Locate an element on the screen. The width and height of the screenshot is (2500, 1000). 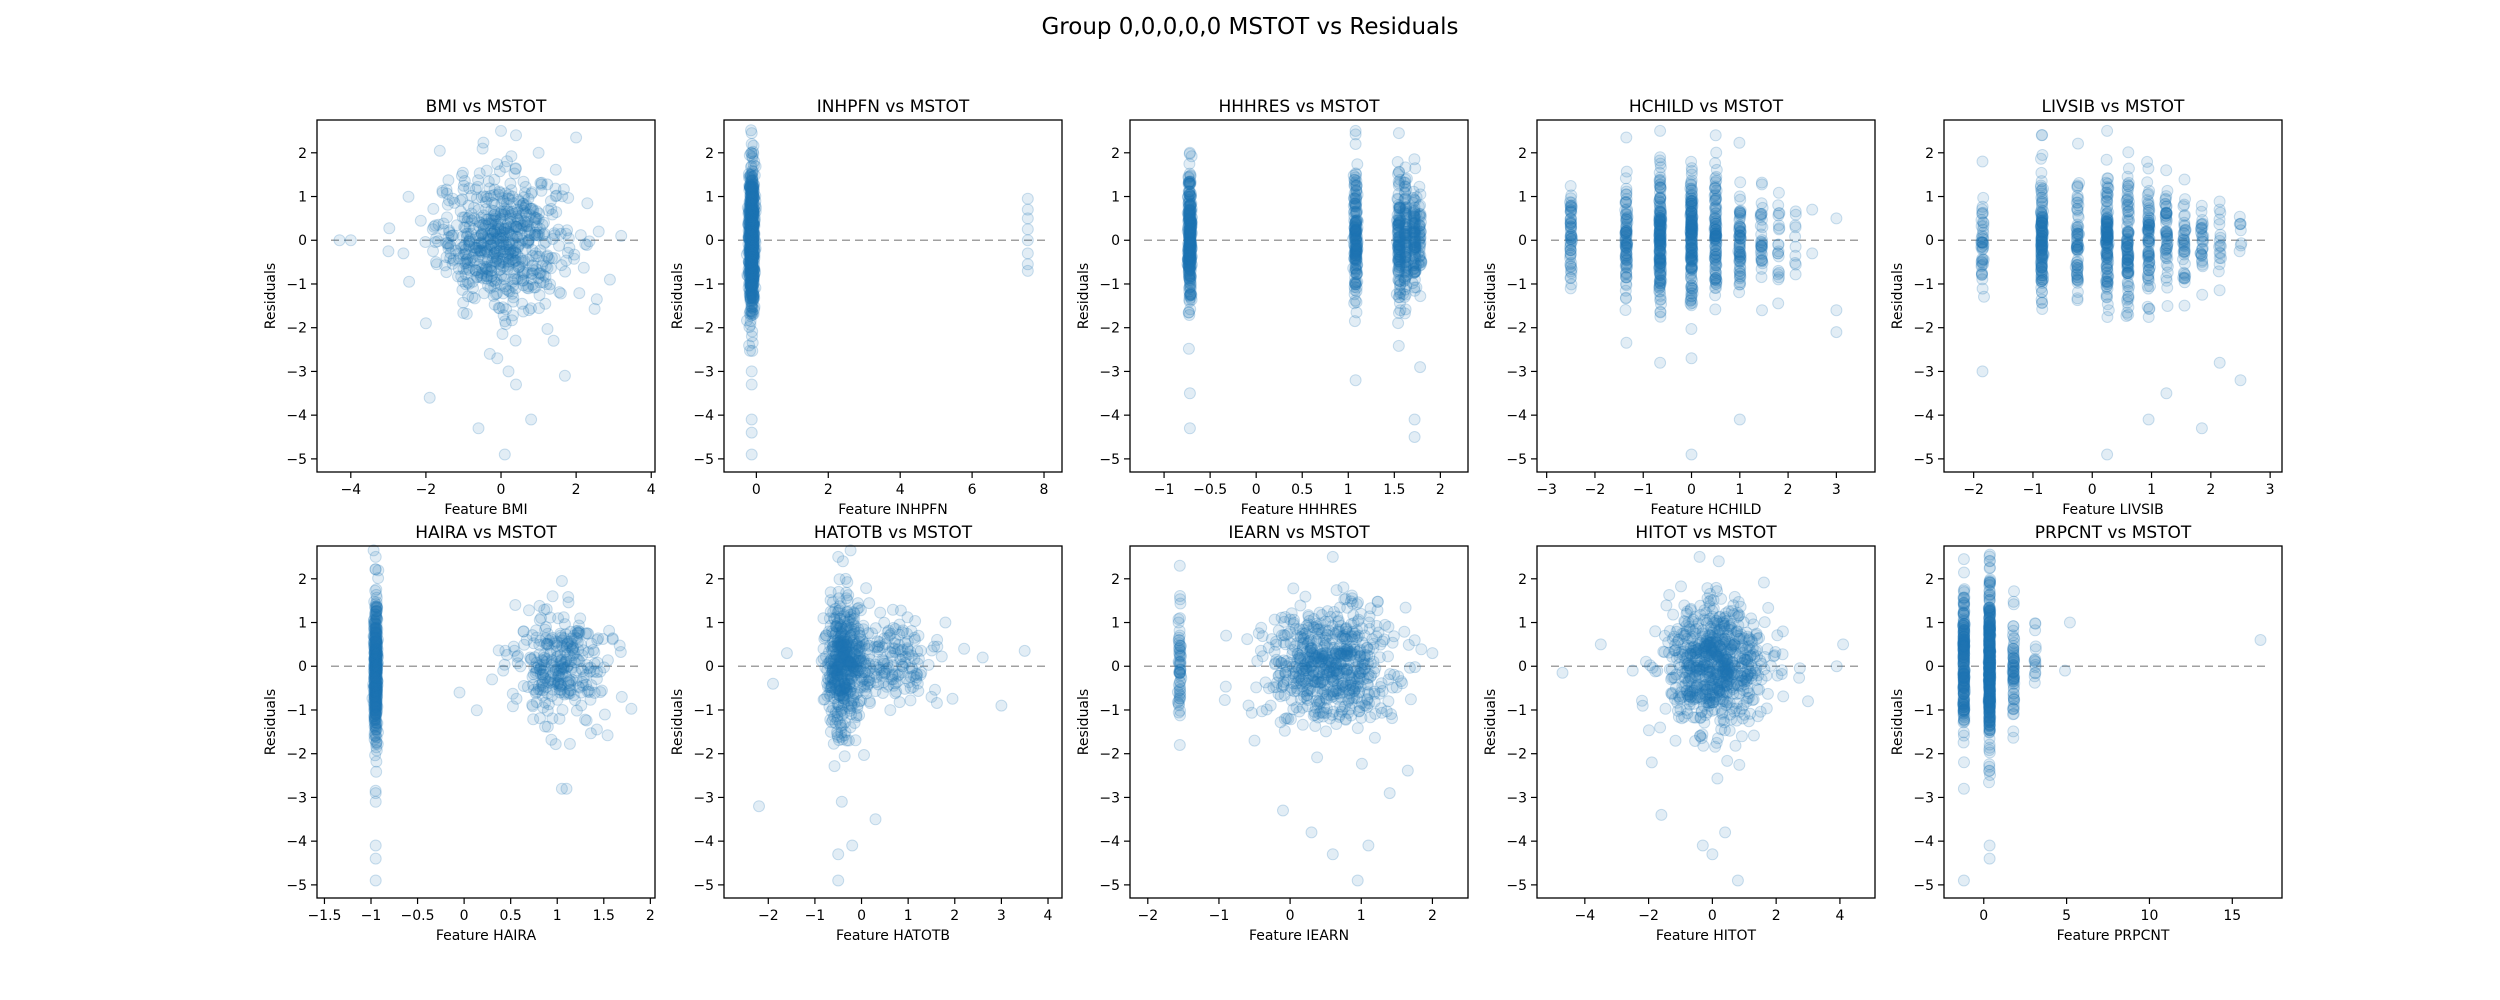
y-tick-label: −4 is located at coordinates (1109, 416).